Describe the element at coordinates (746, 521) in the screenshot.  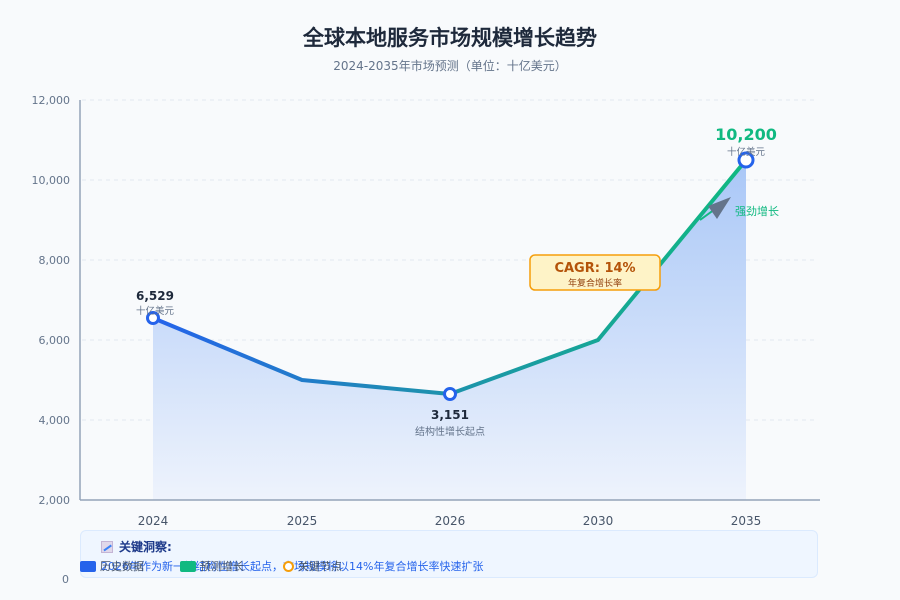
I see `x-tick: 2035` at that location.